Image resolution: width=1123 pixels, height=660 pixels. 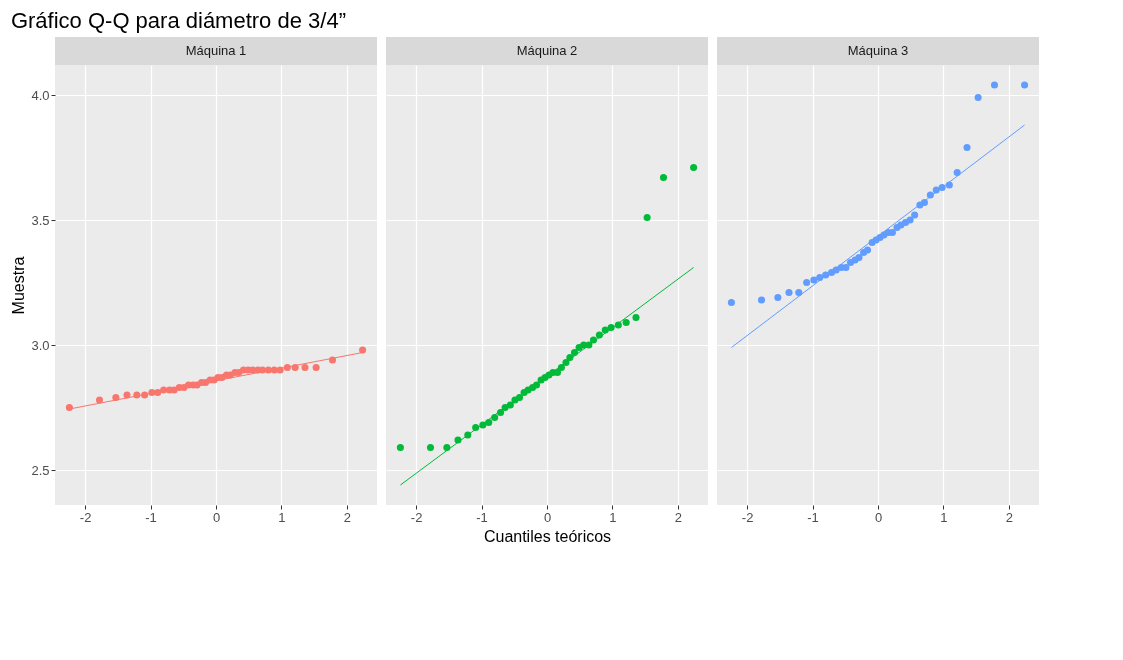 What do you see at coordinates (878, 50) in the screenshot?
I see `chart-subtitle: Máquina 3` at bounding box center [878, 50].